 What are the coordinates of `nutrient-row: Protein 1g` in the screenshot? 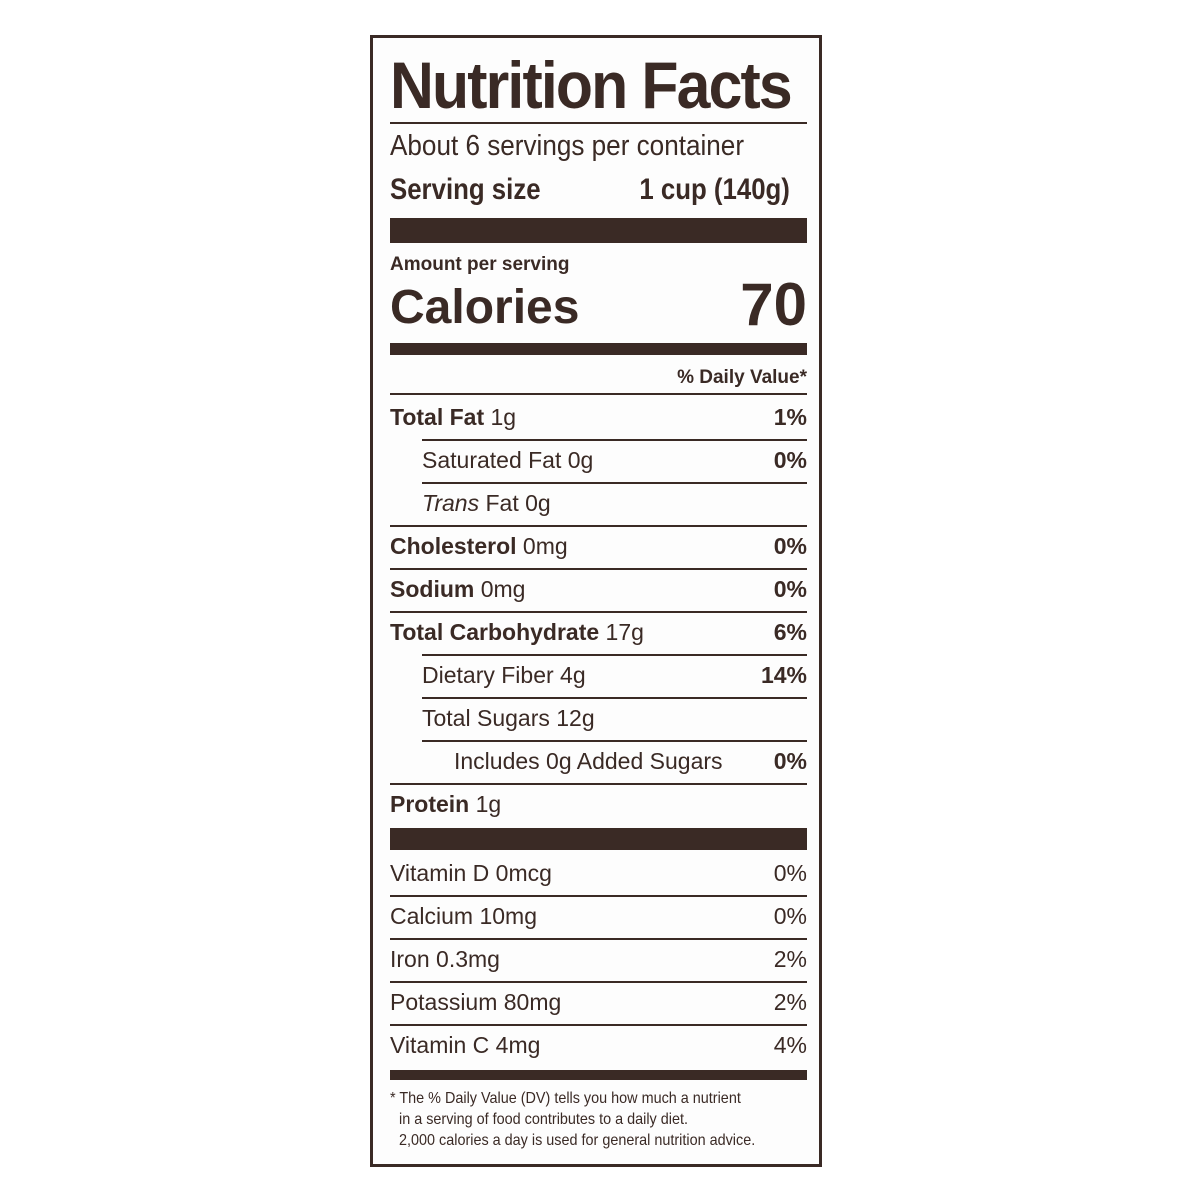 It's located at (598, 804).